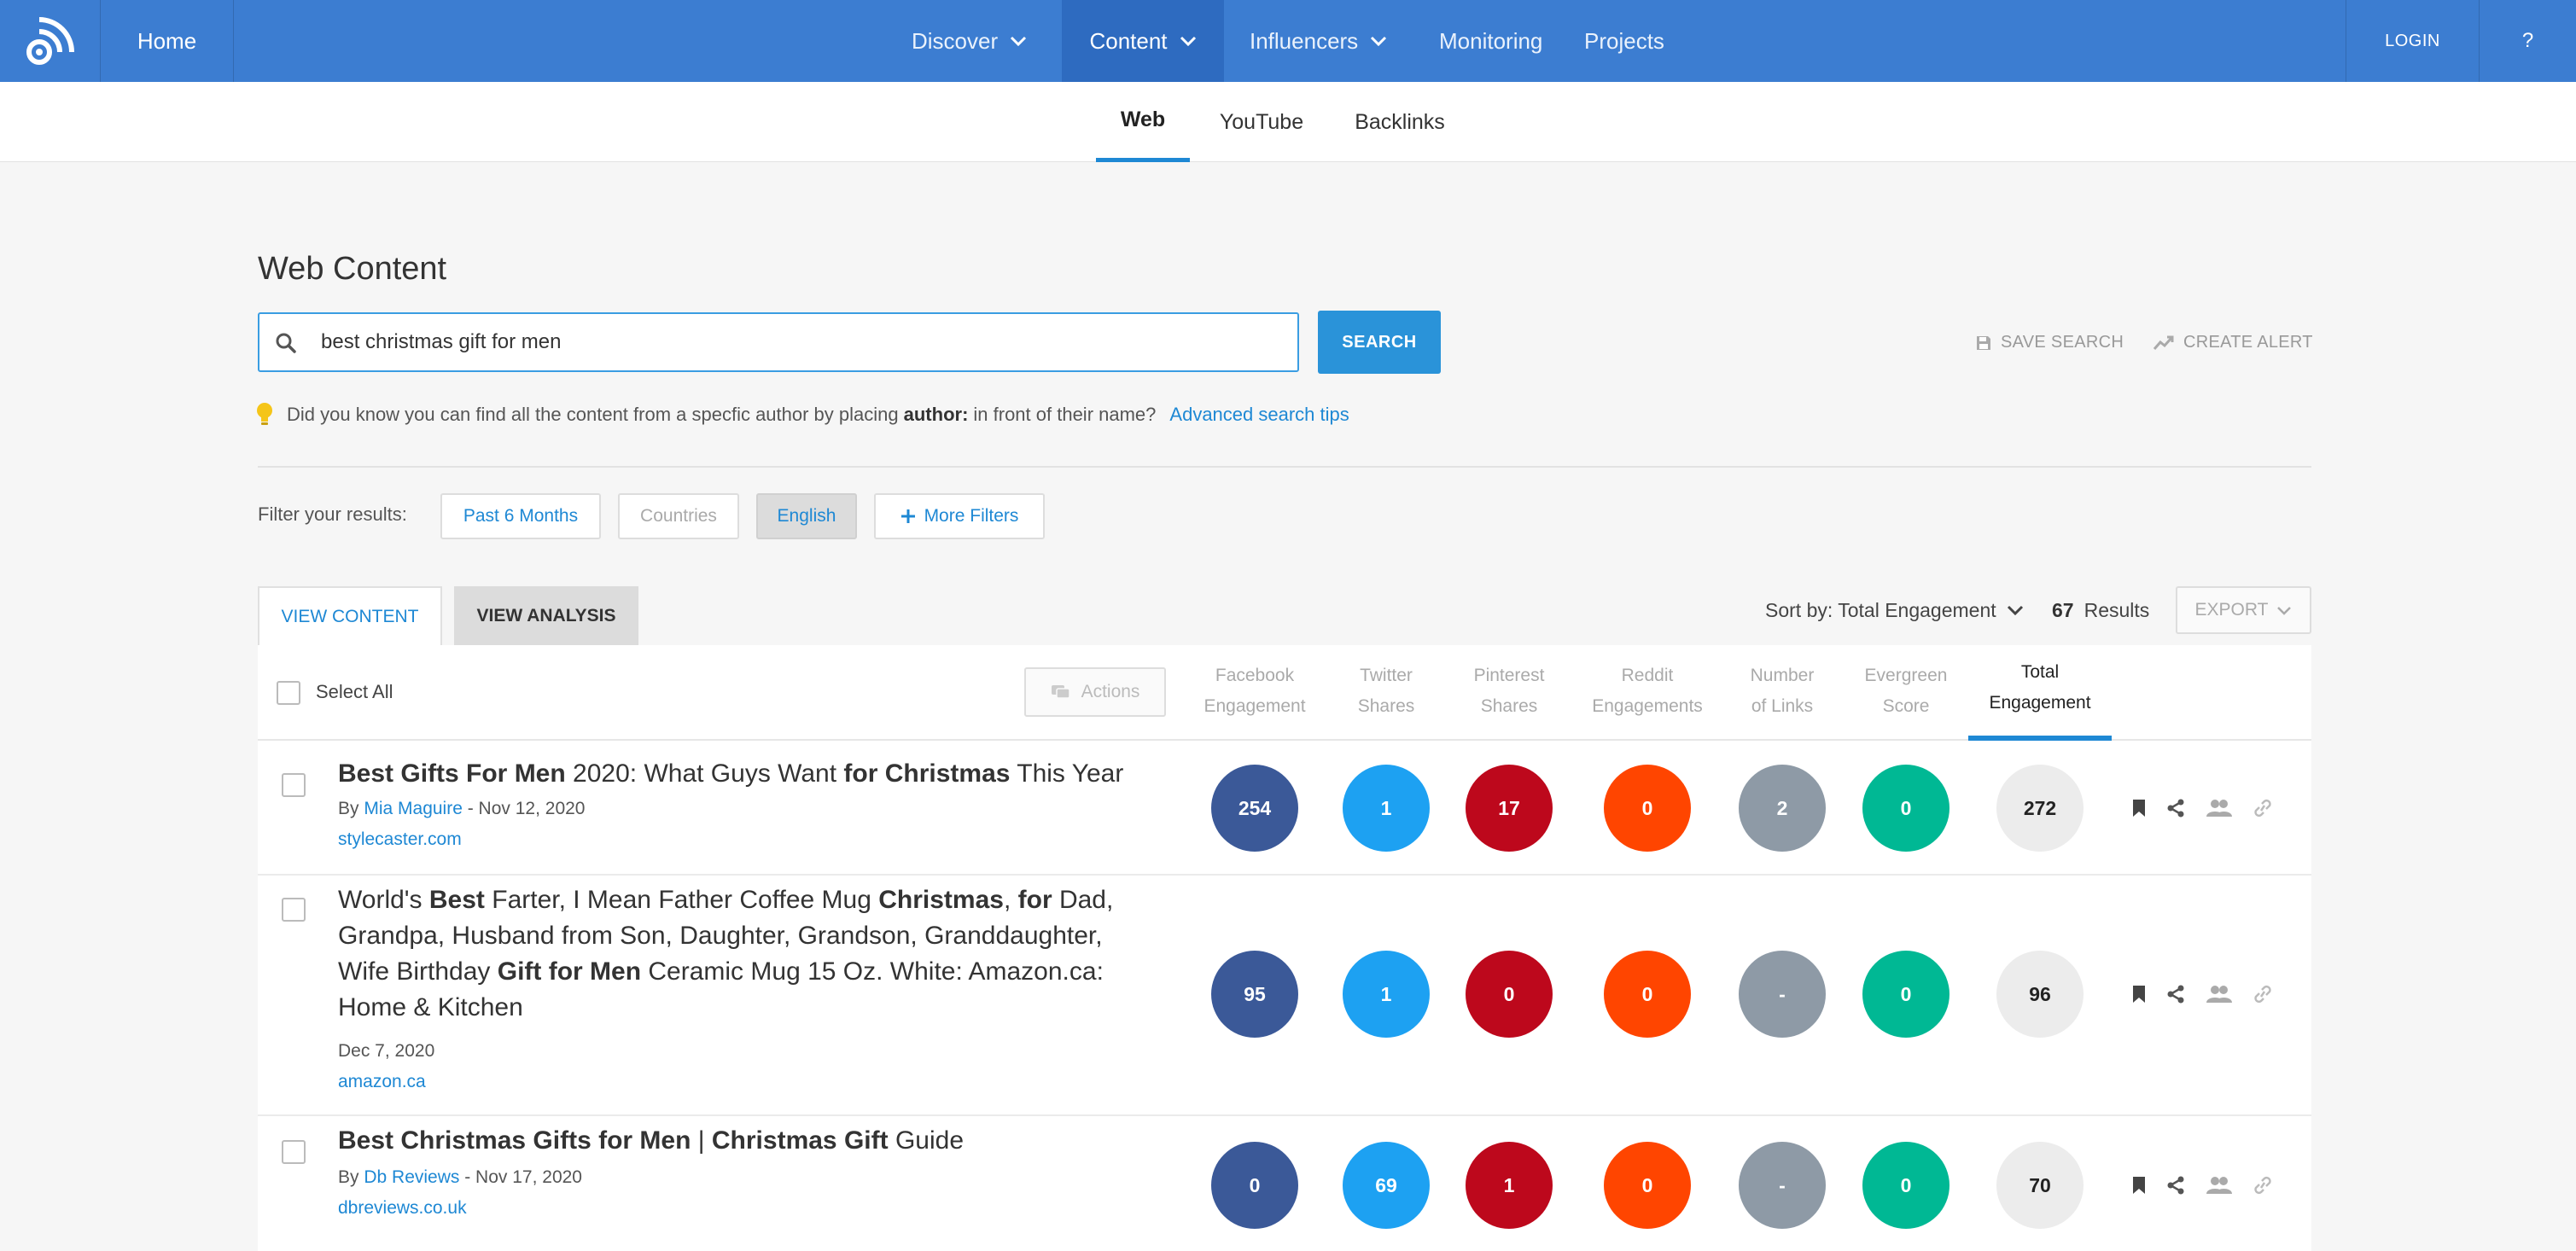 The height and width of the screenshot is (1251, 2576). What do you see at coordinates (1509, 675) in the screenshot?
I see `col-label-line1: Pinterest` at bounding box center [1509, 675].